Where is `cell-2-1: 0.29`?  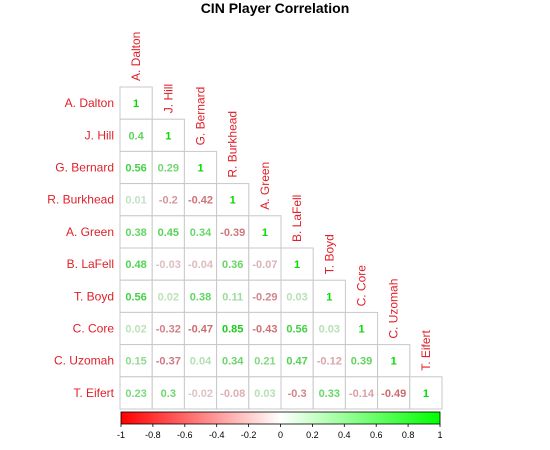
cell-2-1: 0.29 is located at coordinates (168, 167).